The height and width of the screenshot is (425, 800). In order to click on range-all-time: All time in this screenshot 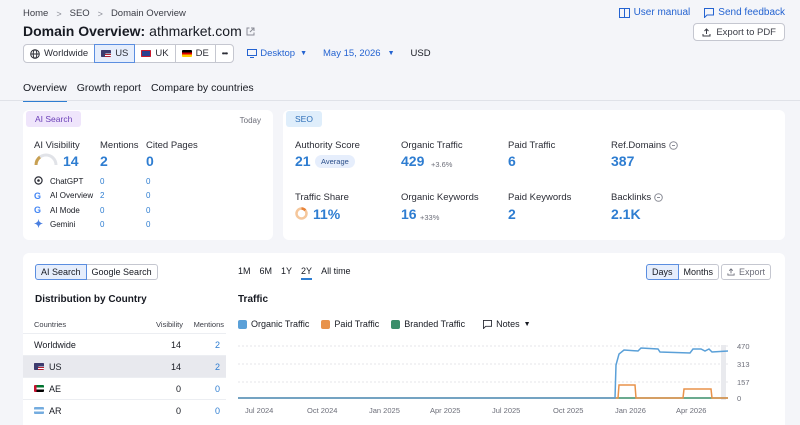, I will do `click(336, 271)`.